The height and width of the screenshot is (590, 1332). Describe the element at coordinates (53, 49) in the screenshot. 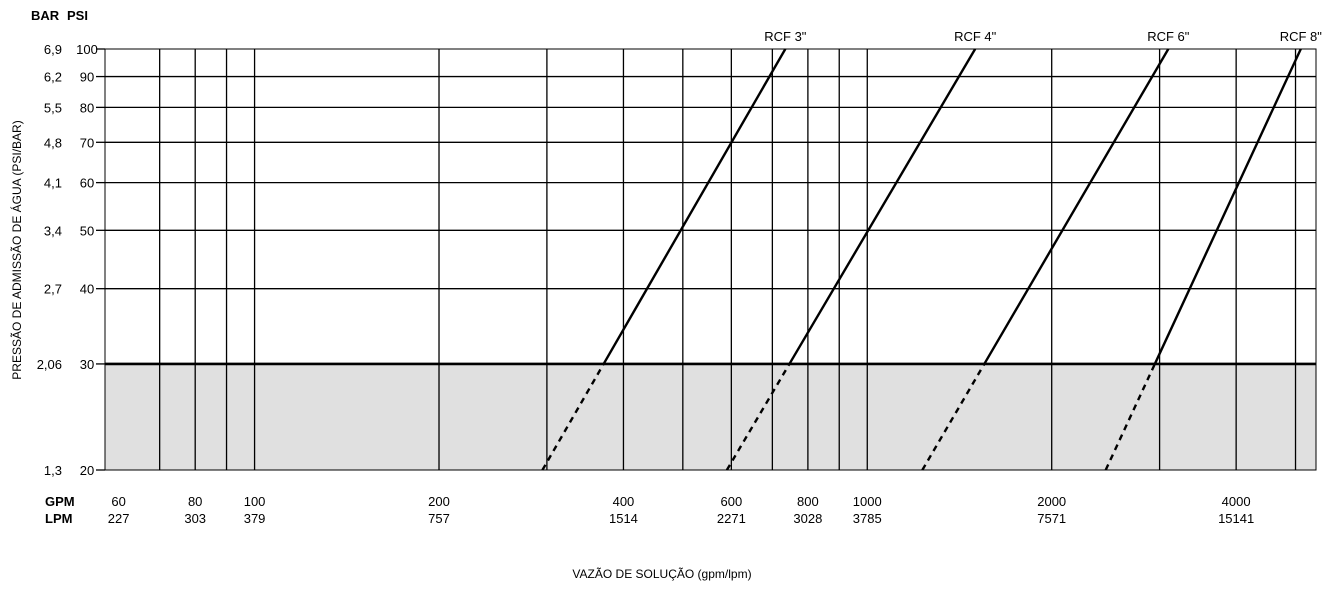

I see `y-tick-label-bar: 6,9` at that location.